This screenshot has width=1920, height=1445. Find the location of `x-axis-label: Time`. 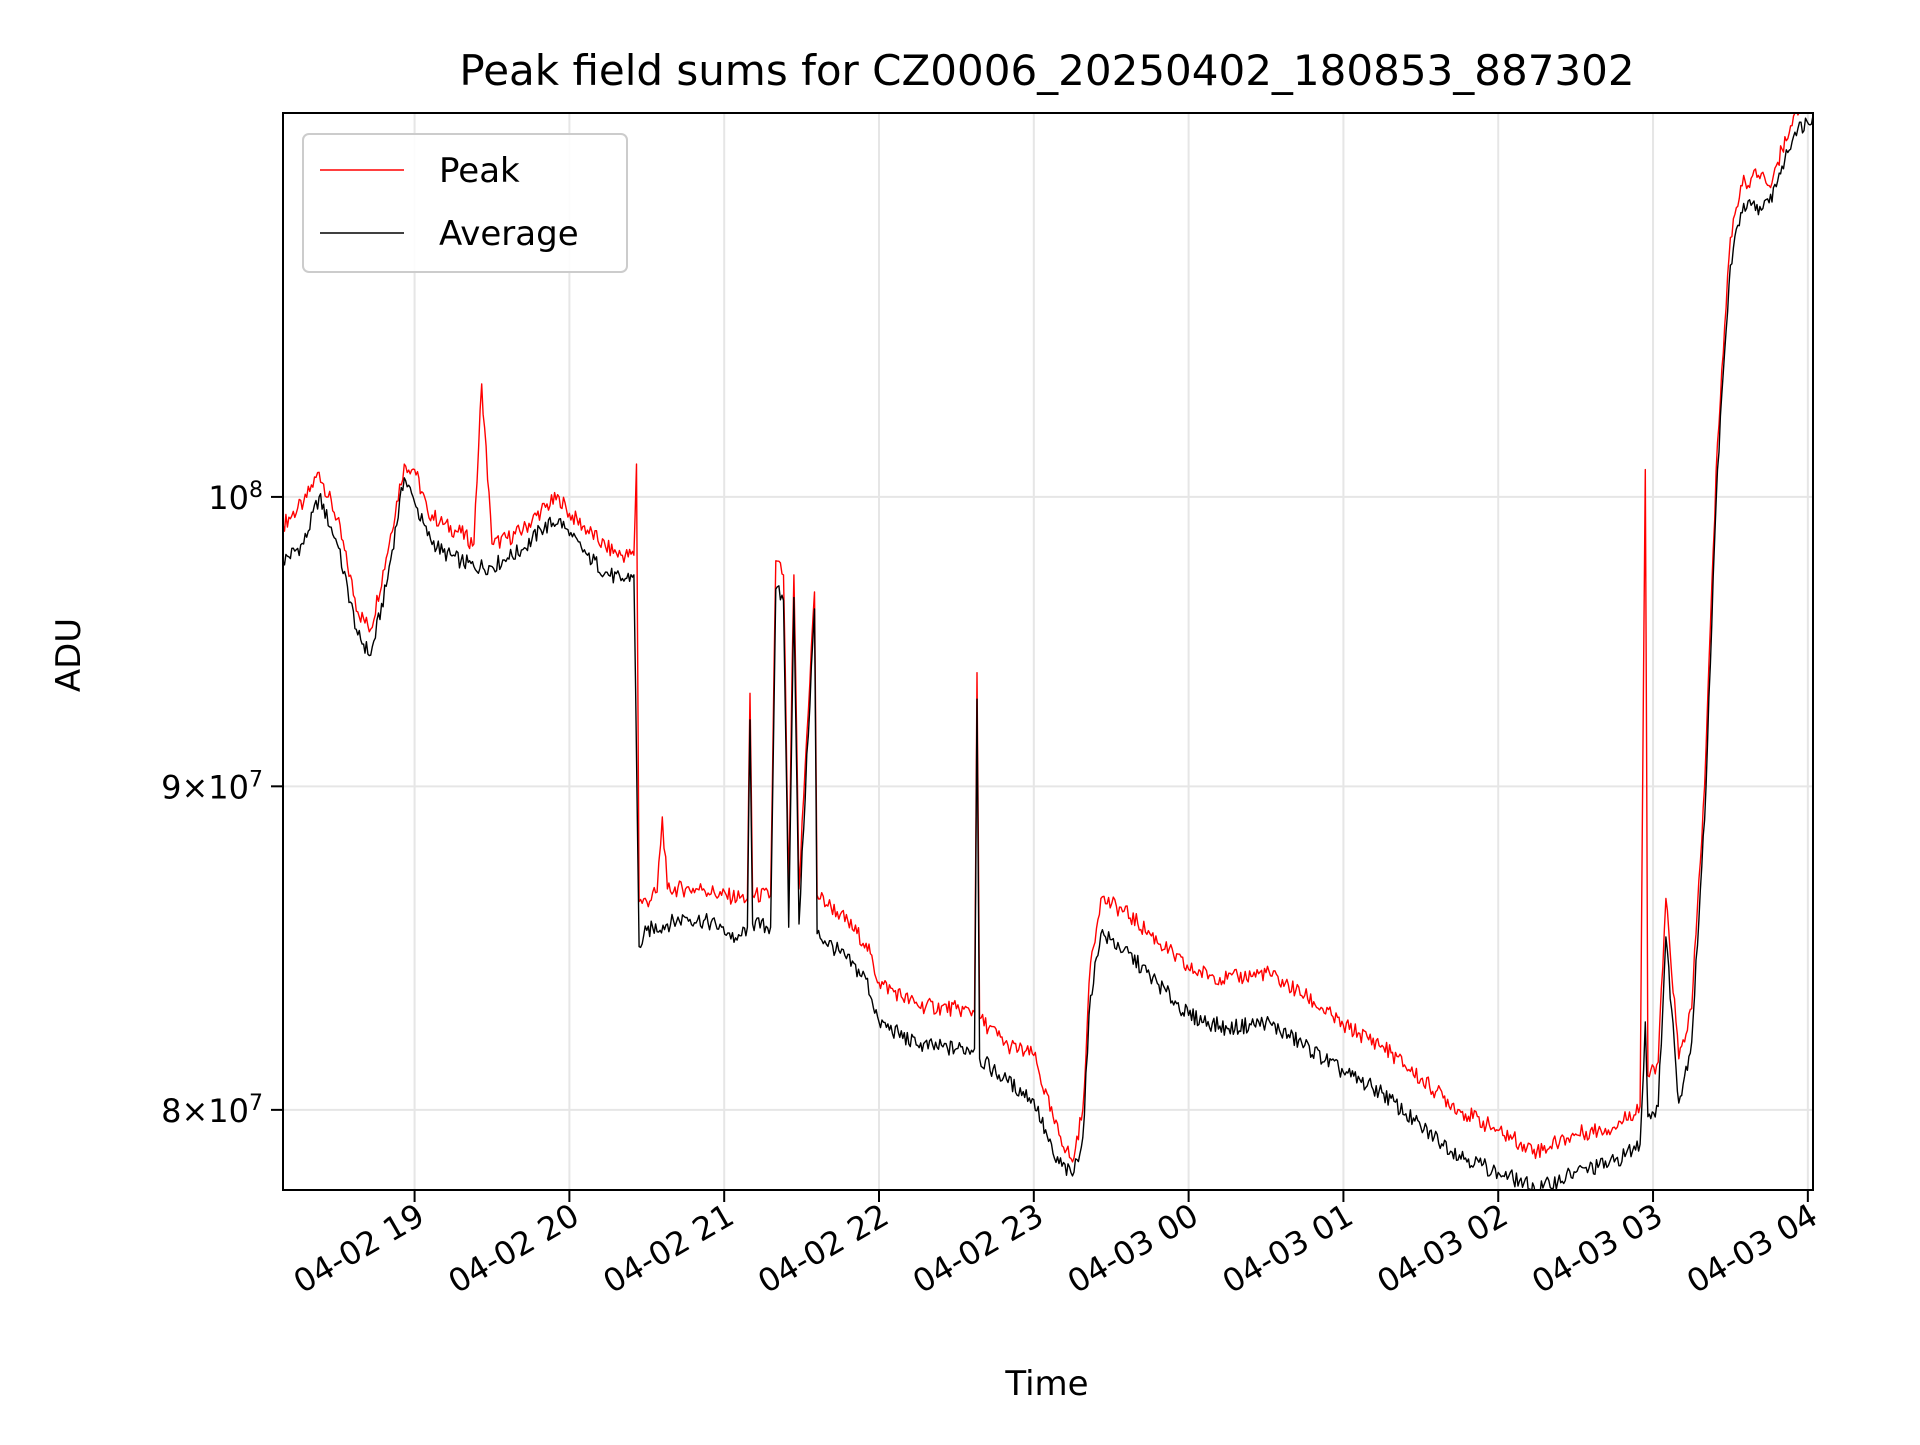

x-axis-label: Time is located at coordinates (1046, 1384).